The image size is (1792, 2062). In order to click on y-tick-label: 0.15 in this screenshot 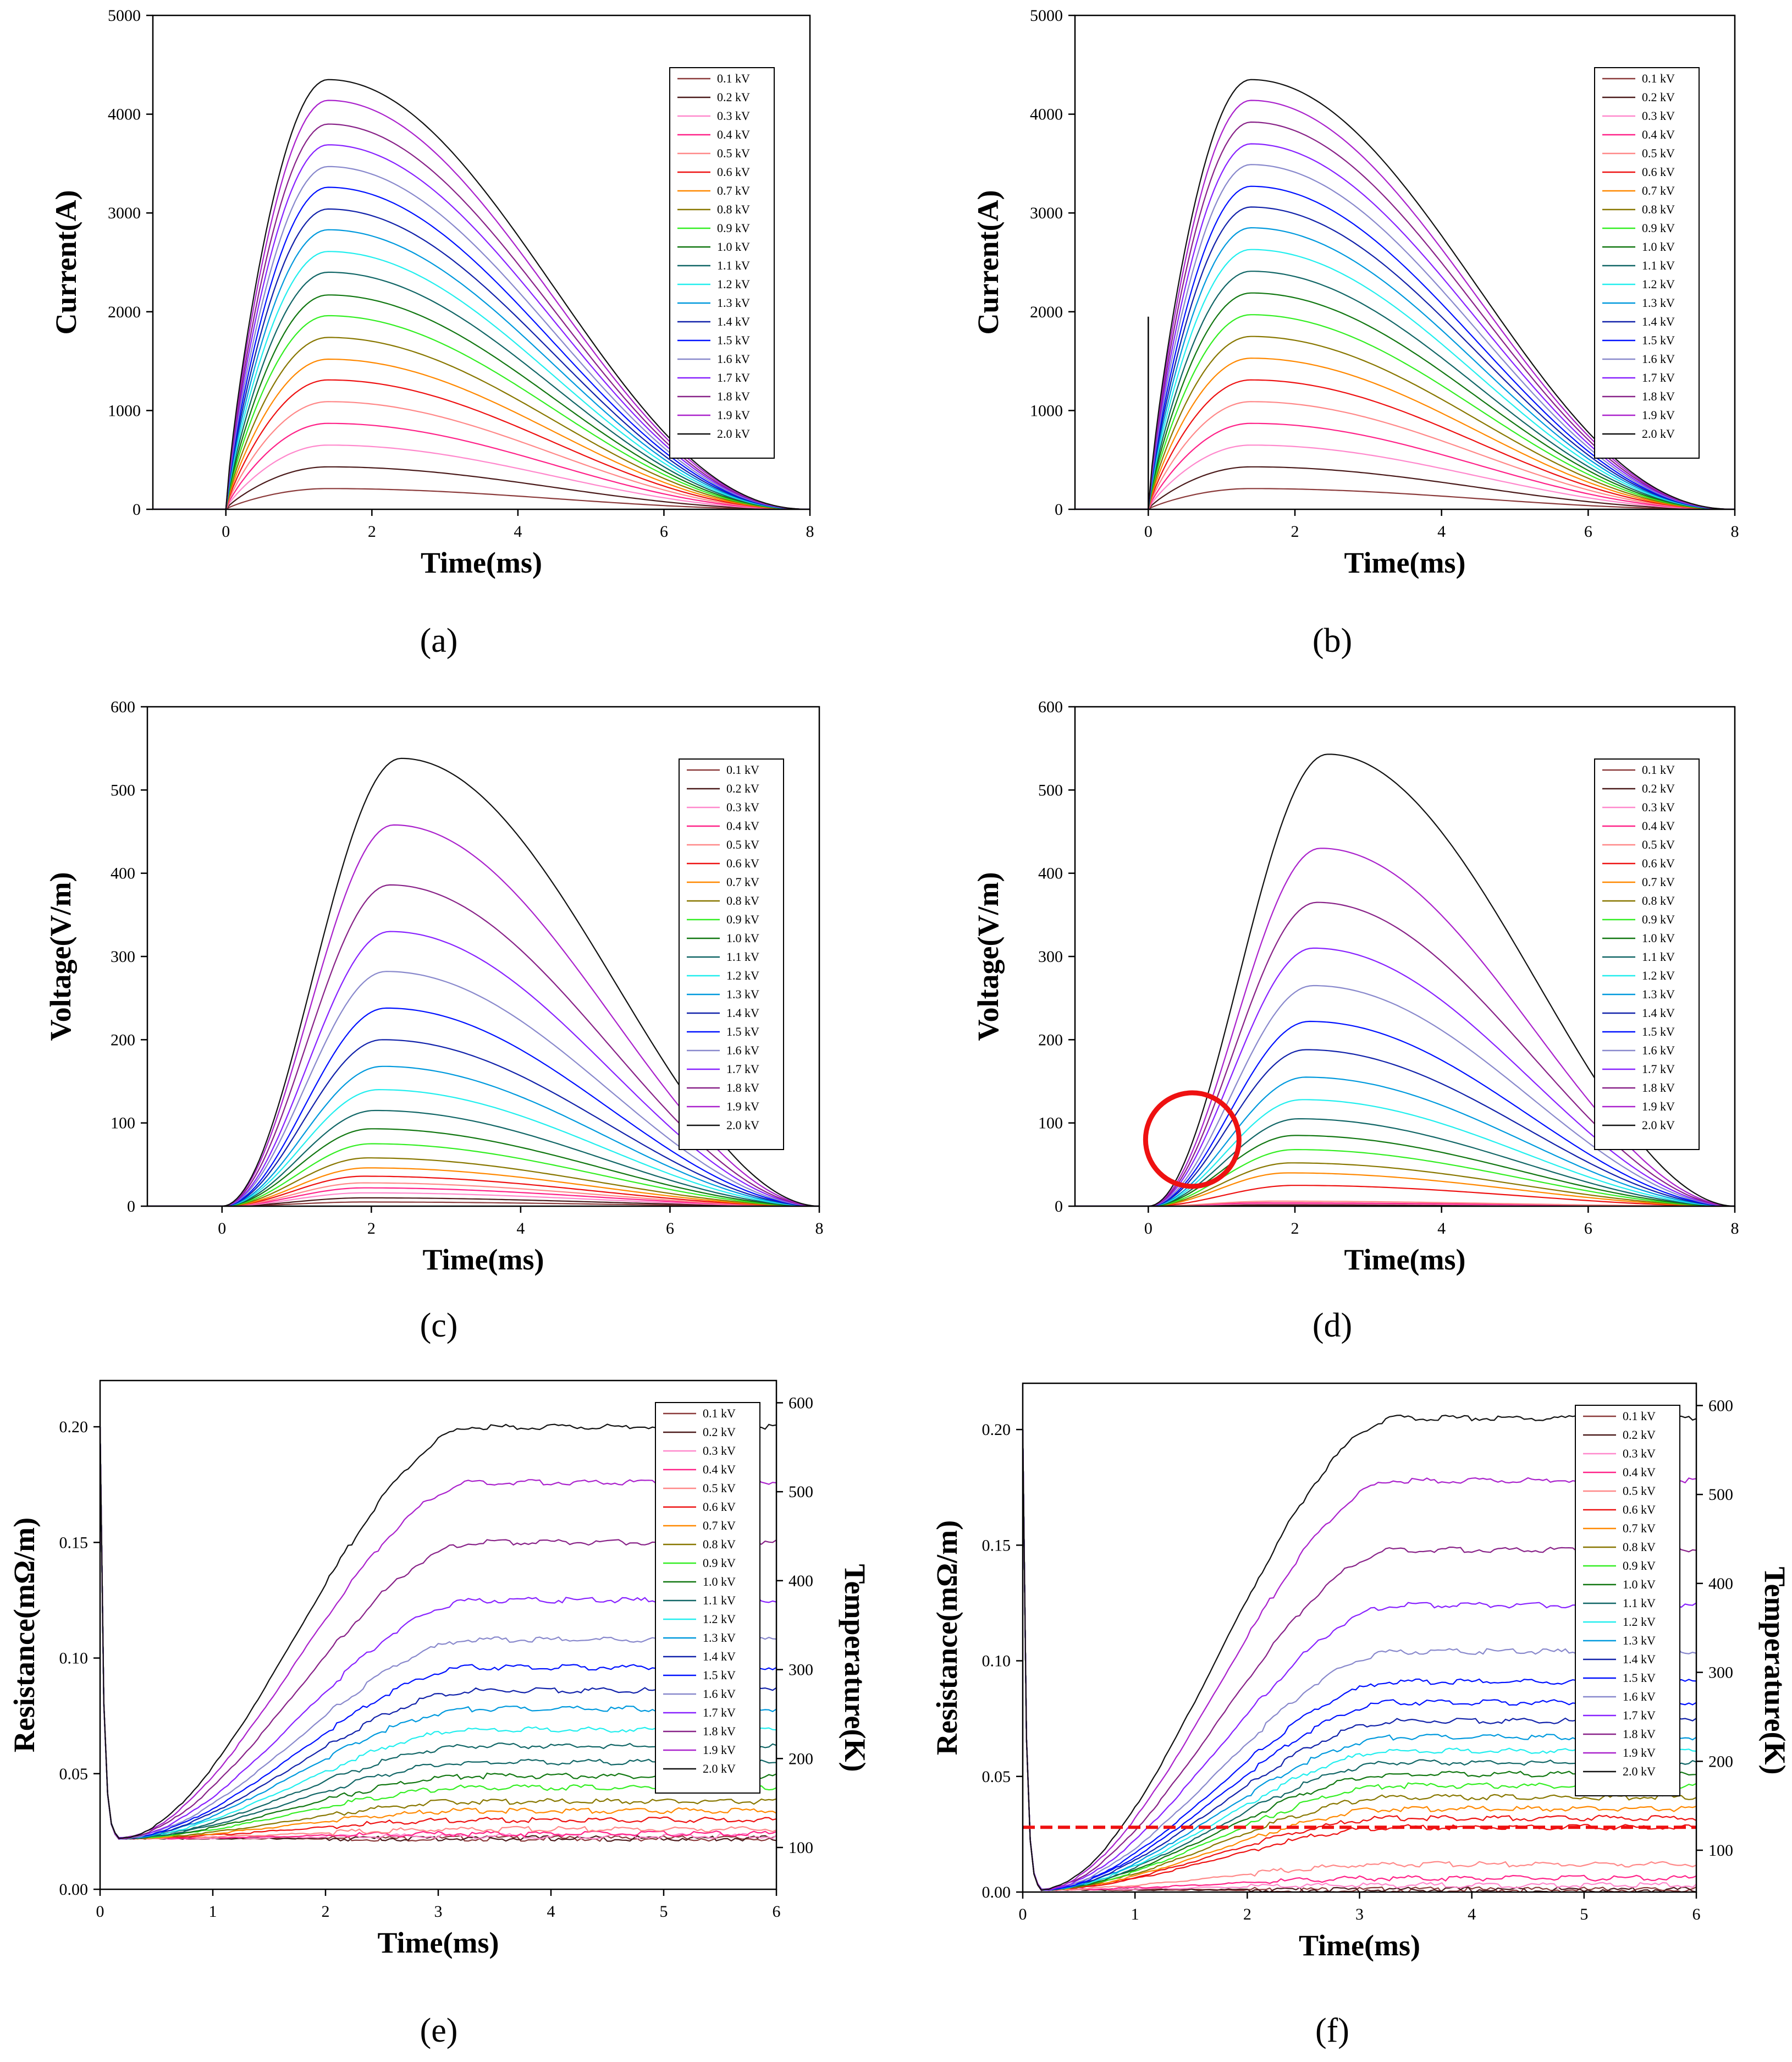, I will do `click(74, 1542)`.